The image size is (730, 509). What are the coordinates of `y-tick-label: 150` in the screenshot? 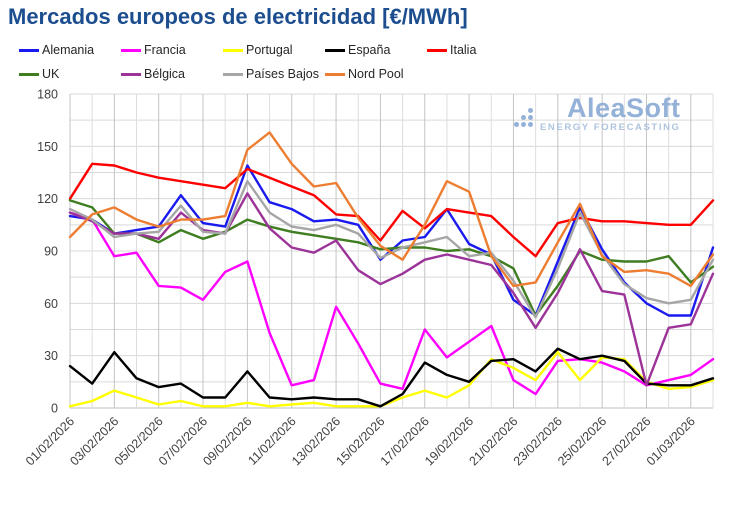 It's located at (47, 147).